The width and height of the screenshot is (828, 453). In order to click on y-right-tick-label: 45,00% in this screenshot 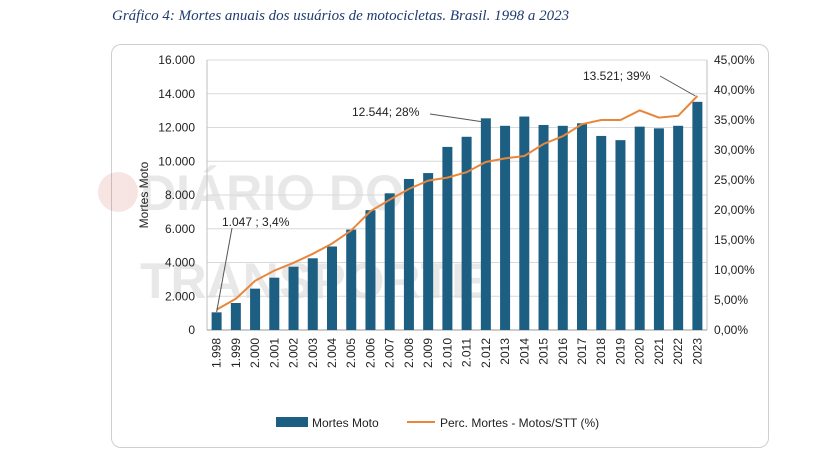, I will do `click(734, 60)`.